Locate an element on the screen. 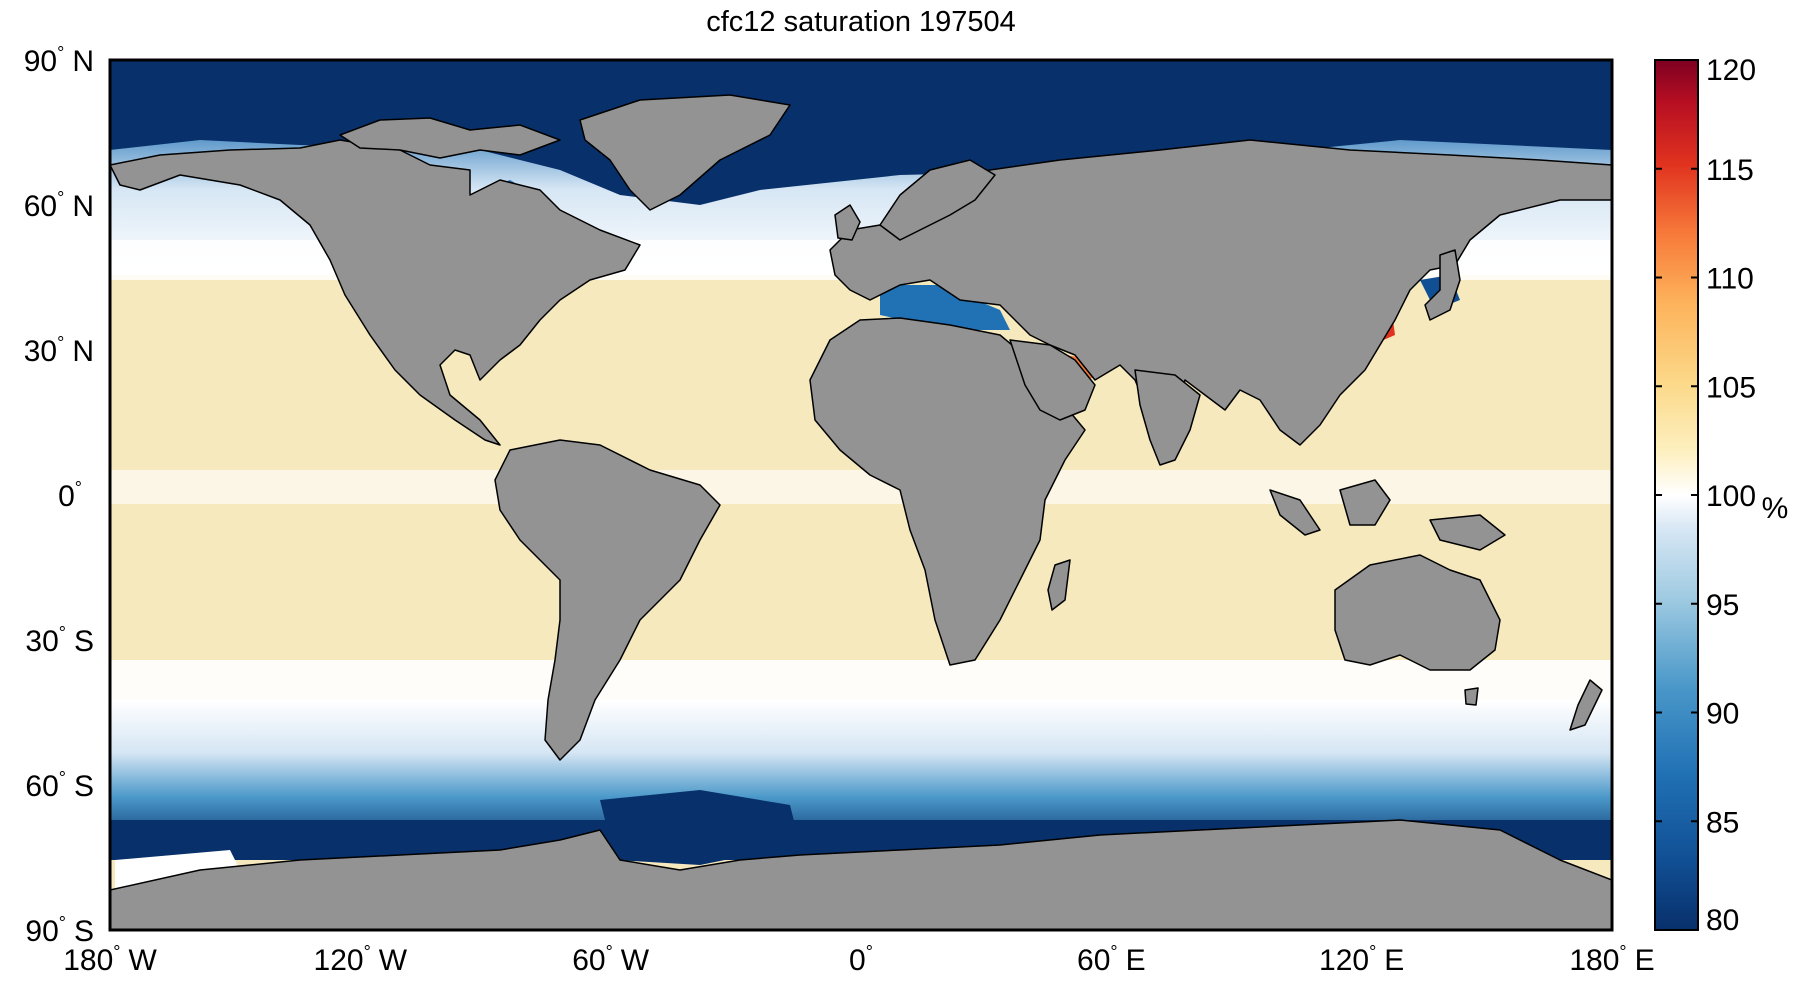  map-title: cfc12 saturation 197504 is located at coordinates (861, 22).